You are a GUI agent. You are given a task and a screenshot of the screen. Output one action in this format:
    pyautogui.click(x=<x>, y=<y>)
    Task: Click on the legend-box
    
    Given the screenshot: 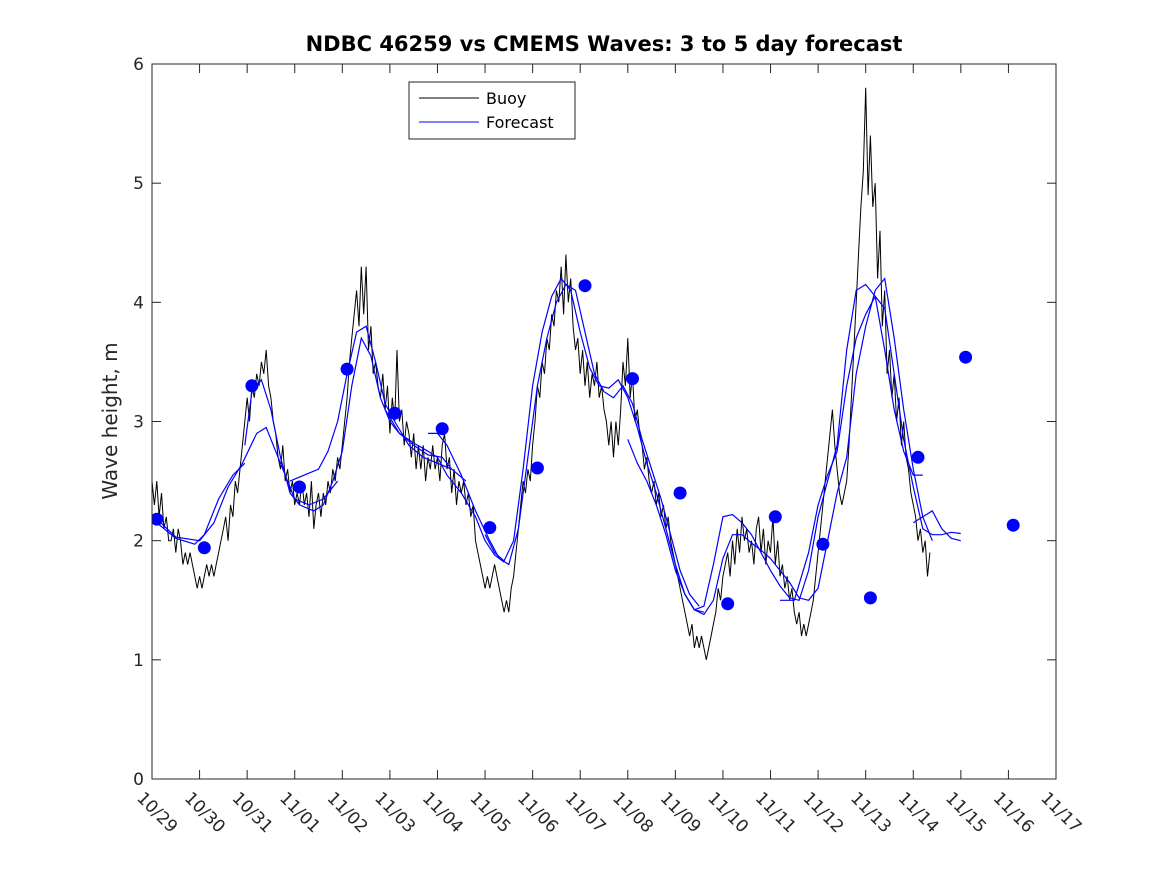 What is the action you would take?
    pyautogui.click(x=492, y=110)
    